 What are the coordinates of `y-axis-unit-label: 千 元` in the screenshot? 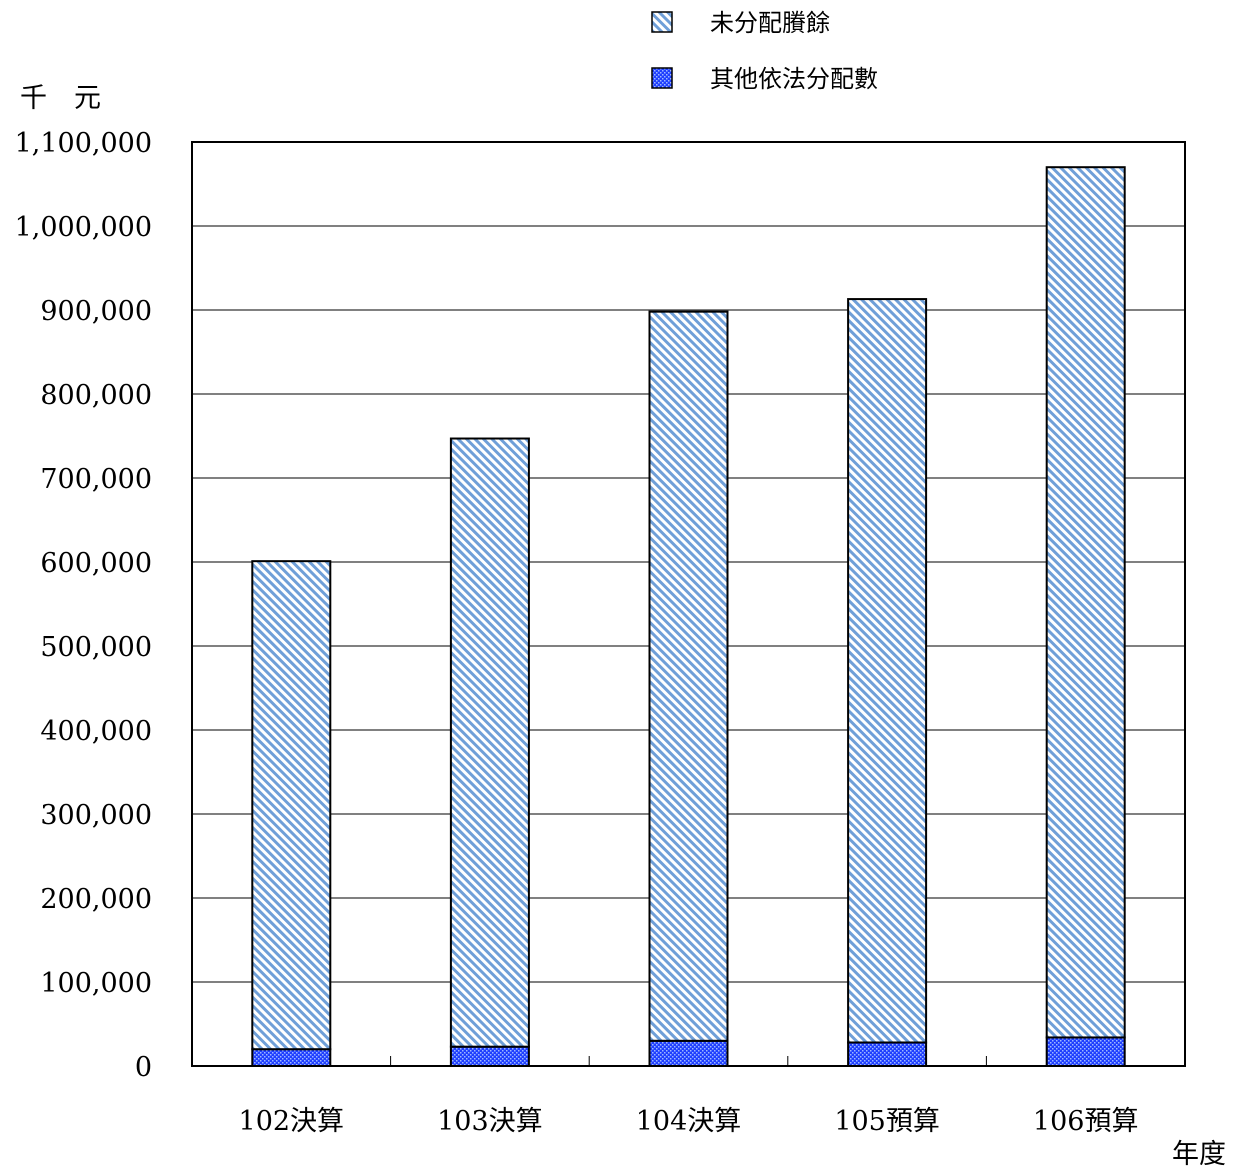 It's located at (60, 98).